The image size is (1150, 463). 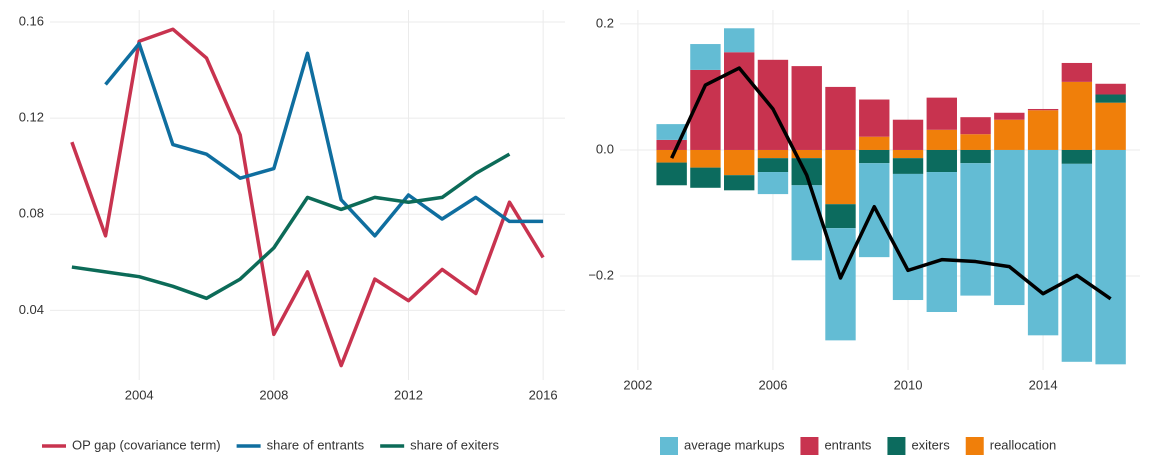 What do you see at coordinates (454, 444) in the screenshot?
I see `legend-label: share of exiters` at bounding box center [454, 444].